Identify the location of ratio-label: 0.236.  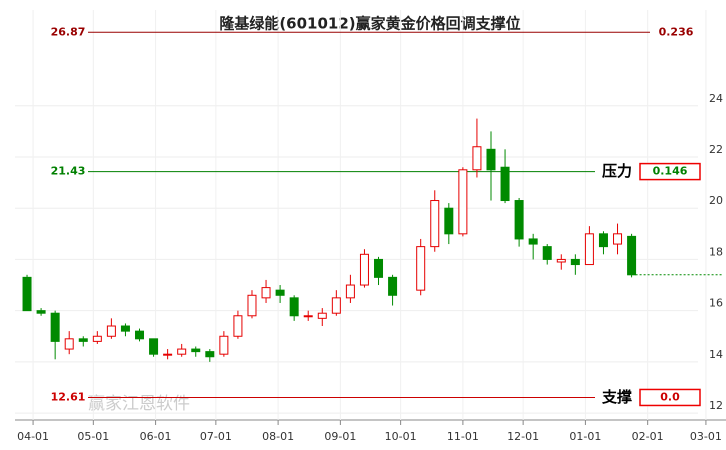
(676, 31).